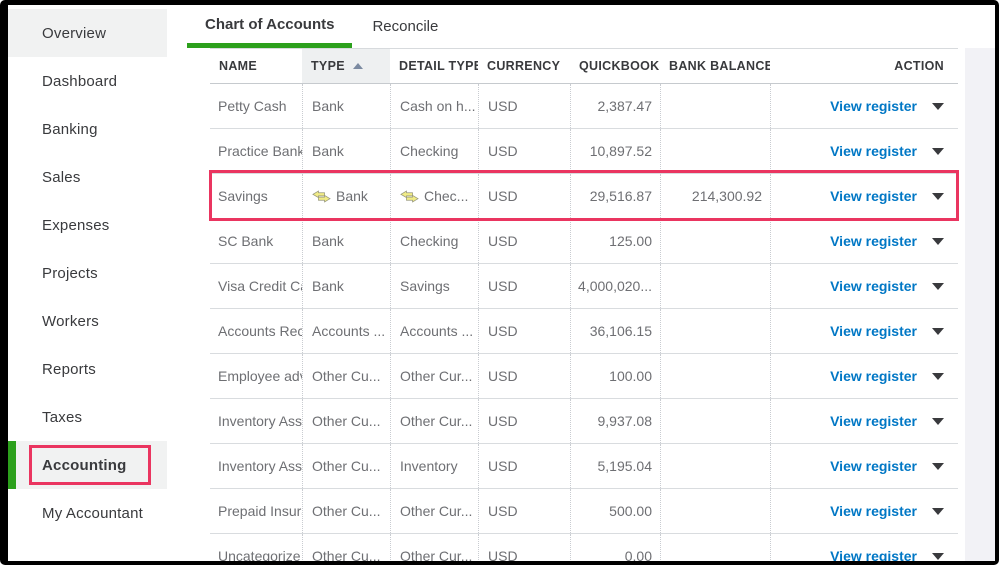 This screenshot has height=565, width=999. What do you see at coordinates (87, 465) in the screenshot?
I see `sidebar-item-accounting: Accounting` at bounding box center [87, 465].